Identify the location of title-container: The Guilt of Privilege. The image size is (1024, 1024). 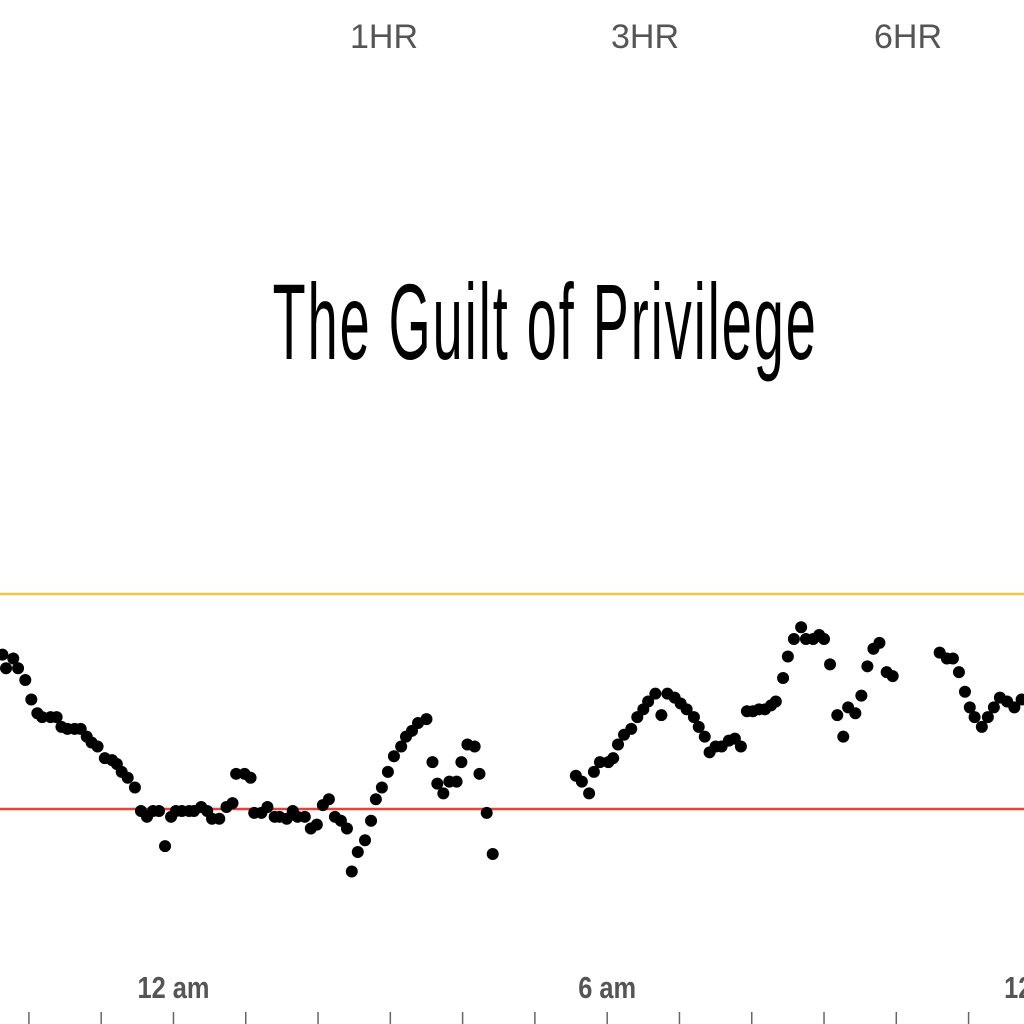
(512, 322).